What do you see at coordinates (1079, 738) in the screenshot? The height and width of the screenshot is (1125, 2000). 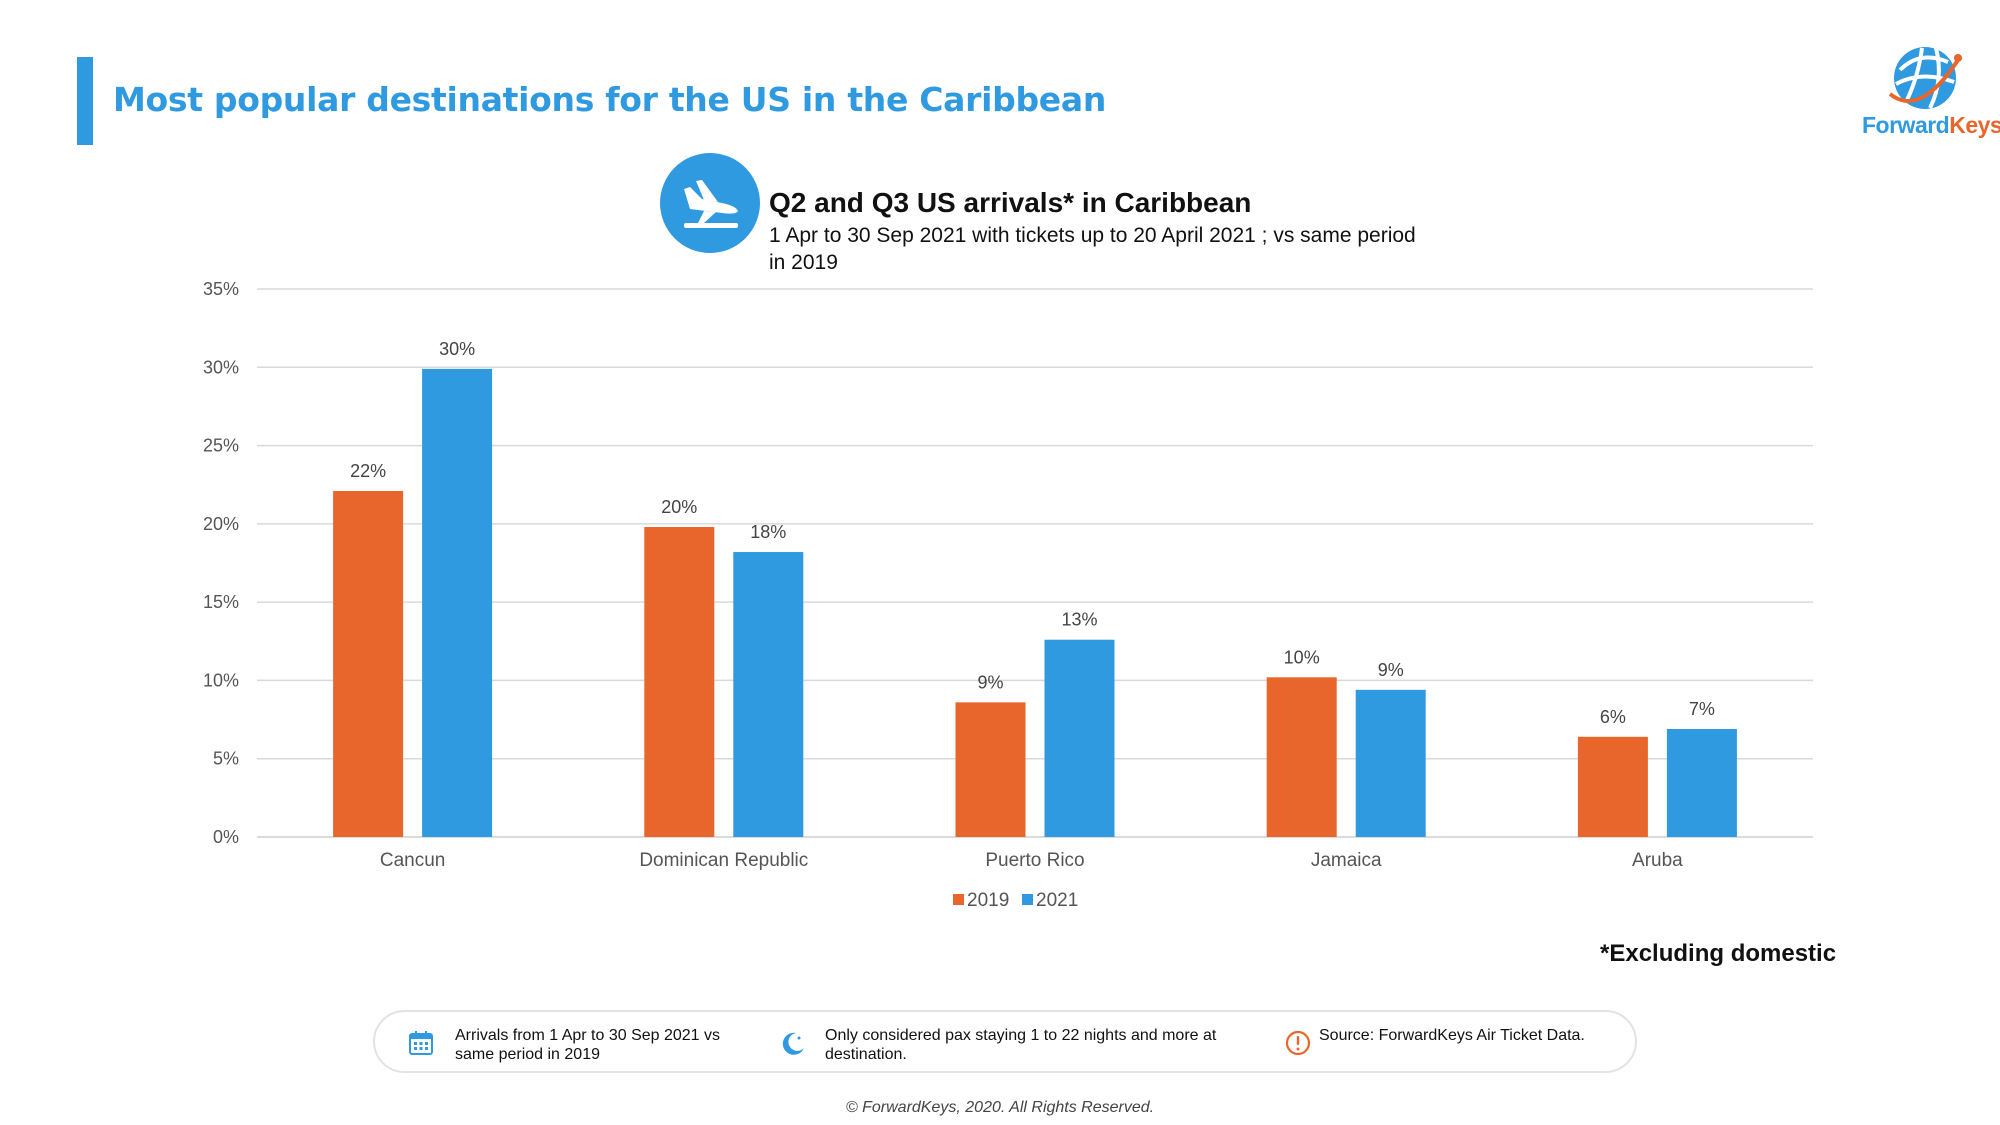 I see `bar-2021-puerto-rico` at bounding box center [1079, 738].